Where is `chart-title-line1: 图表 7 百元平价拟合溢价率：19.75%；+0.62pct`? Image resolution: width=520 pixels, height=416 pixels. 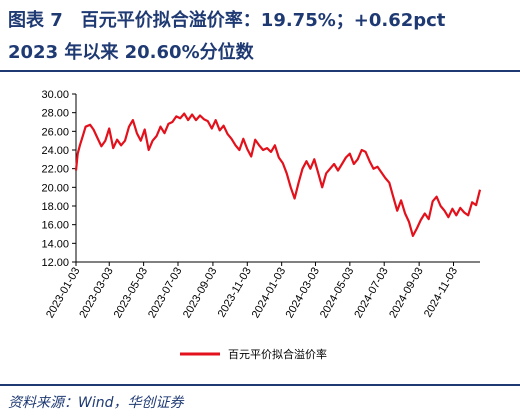
chart-title-line1: 图表 7 百元平价拟合溢价率：19.75%；+0.62pct is located at coordinates (227, 20).